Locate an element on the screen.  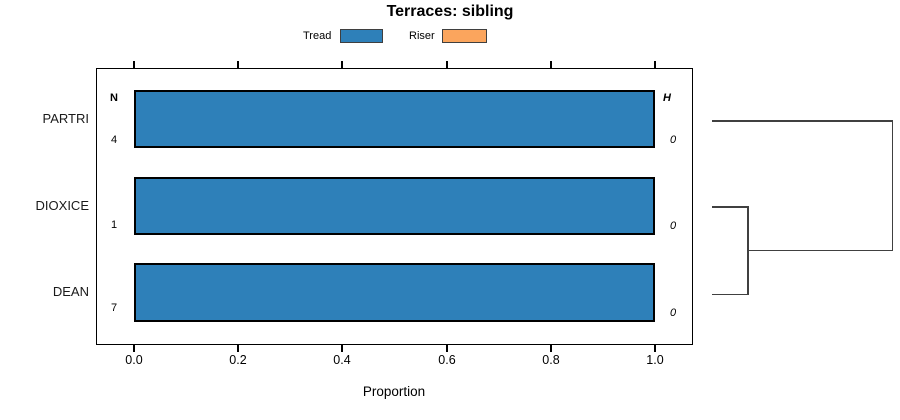
bar-tread-dioxice is located at coordinates (394, 206).